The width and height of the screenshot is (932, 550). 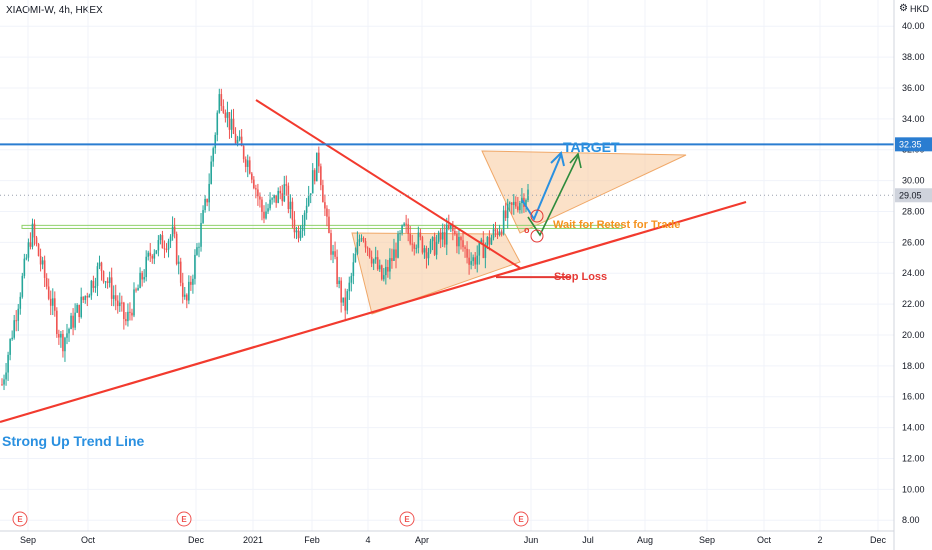 What do you see at coordinates (54, 10) in the screenshot?
I see `ticker-label: XIAOMI-W, 4h, HKEX` at bounding box center [54, 10].